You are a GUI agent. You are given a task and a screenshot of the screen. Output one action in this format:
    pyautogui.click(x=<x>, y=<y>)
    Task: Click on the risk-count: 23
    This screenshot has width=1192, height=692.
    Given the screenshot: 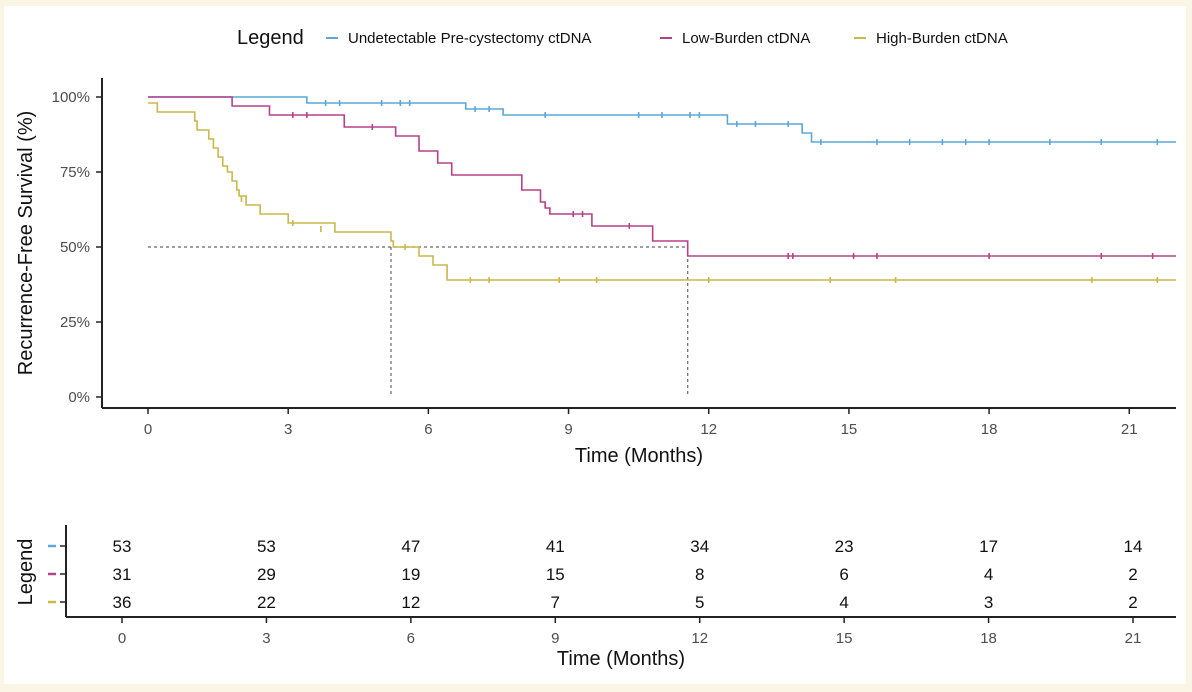 What is the action you would take?
    pyautogui.click(x=844, y=546)
    